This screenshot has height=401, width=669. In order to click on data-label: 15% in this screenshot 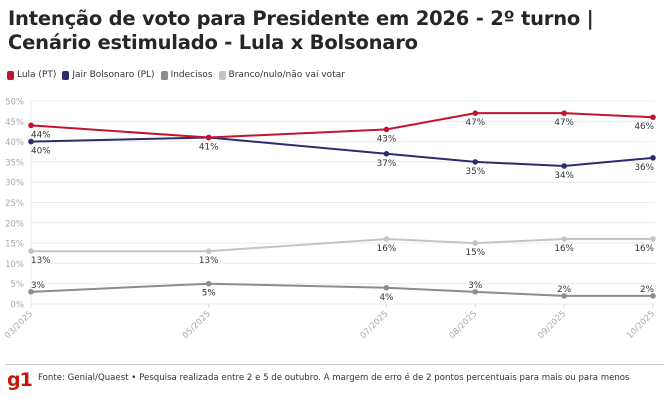, I will do `click(476, 253)`.